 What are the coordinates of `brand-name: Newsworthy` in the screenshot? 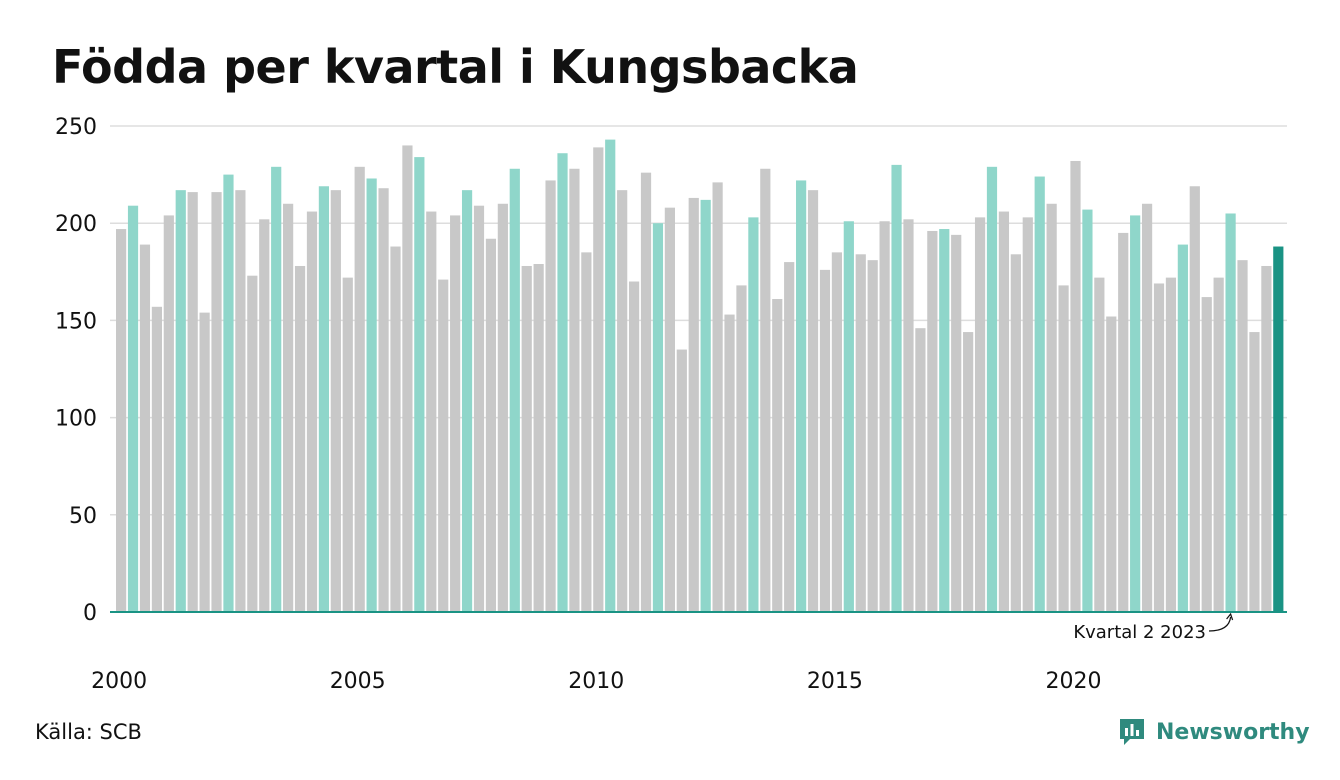 It's located at (1233, 732).